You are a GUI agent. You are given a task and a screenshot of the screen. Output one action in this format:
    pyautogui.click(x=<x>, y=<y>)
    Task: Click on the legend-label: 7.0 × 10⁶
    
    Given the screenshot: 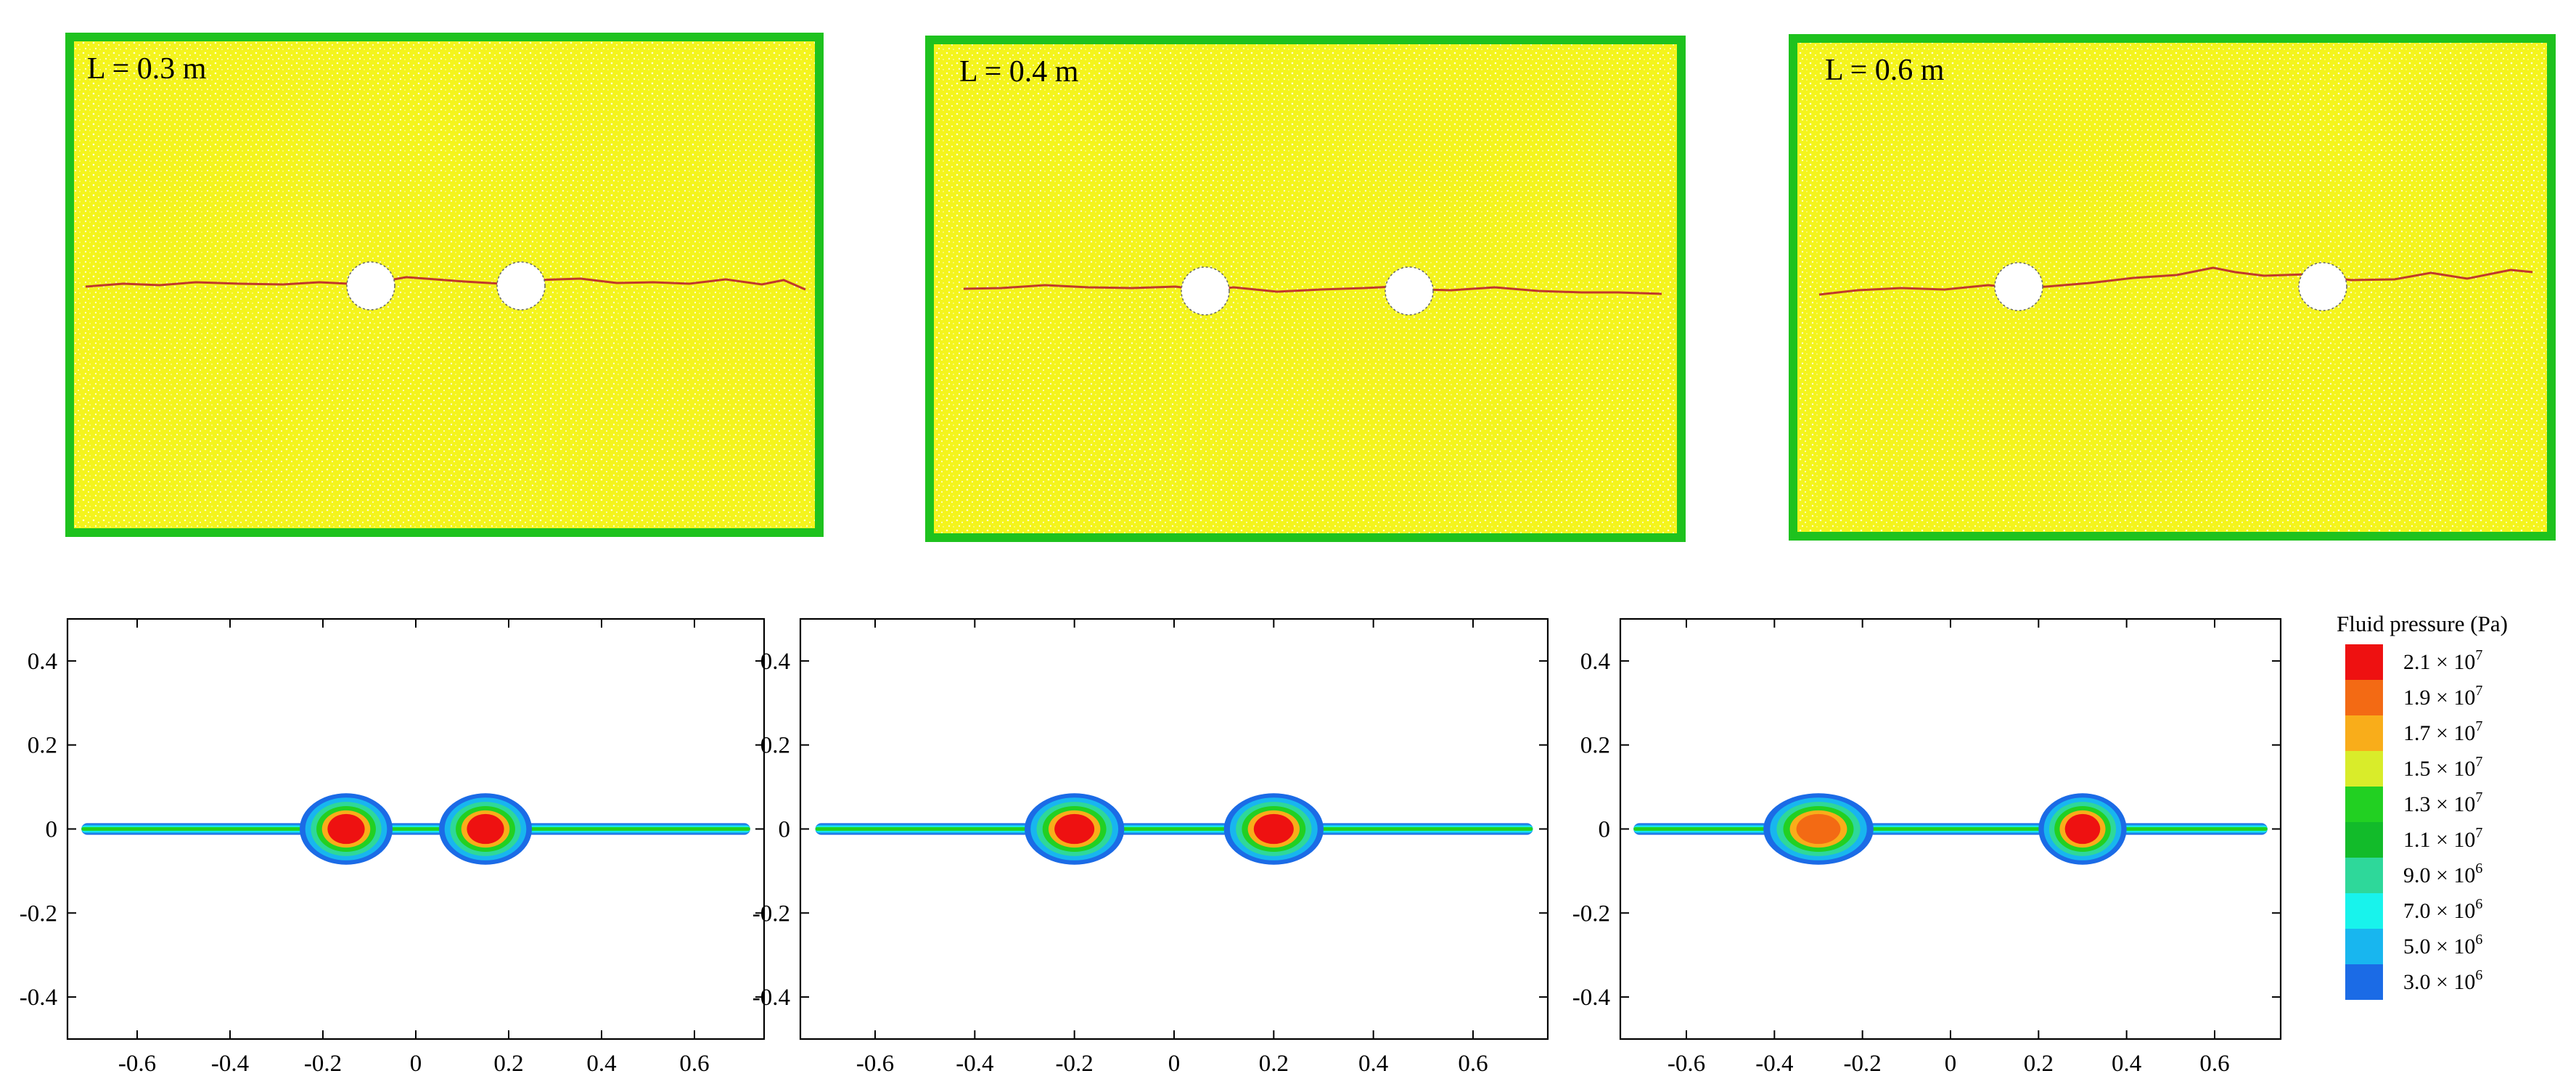 What is the action you would take?
    pyautogui.click(x=2442, y=910)
    